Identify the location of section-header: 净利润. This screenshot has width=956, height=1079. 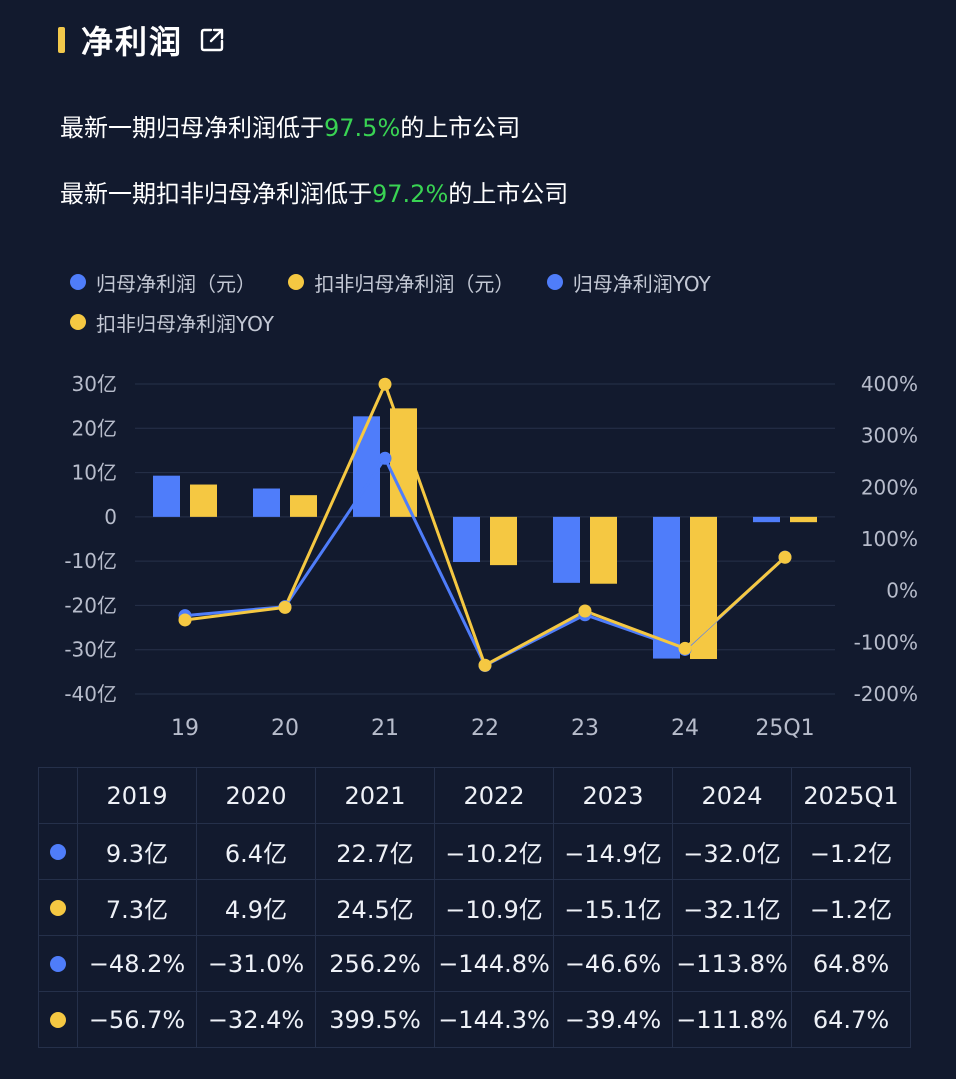
(142, 40).